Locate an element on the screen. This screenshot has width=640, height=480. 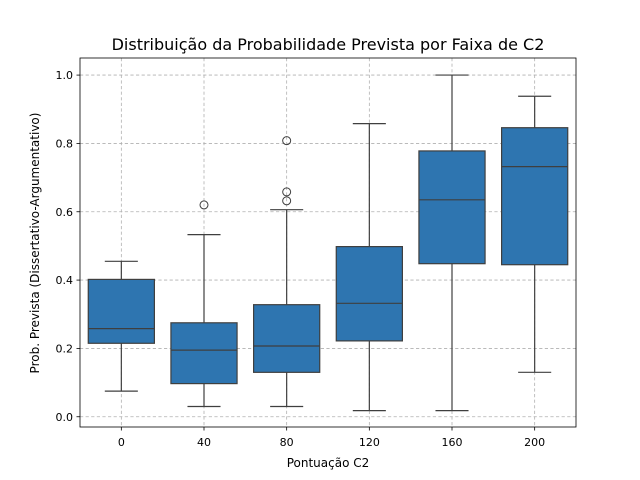
y-tick-label: 0.4 is located at coordinates (65, 280).